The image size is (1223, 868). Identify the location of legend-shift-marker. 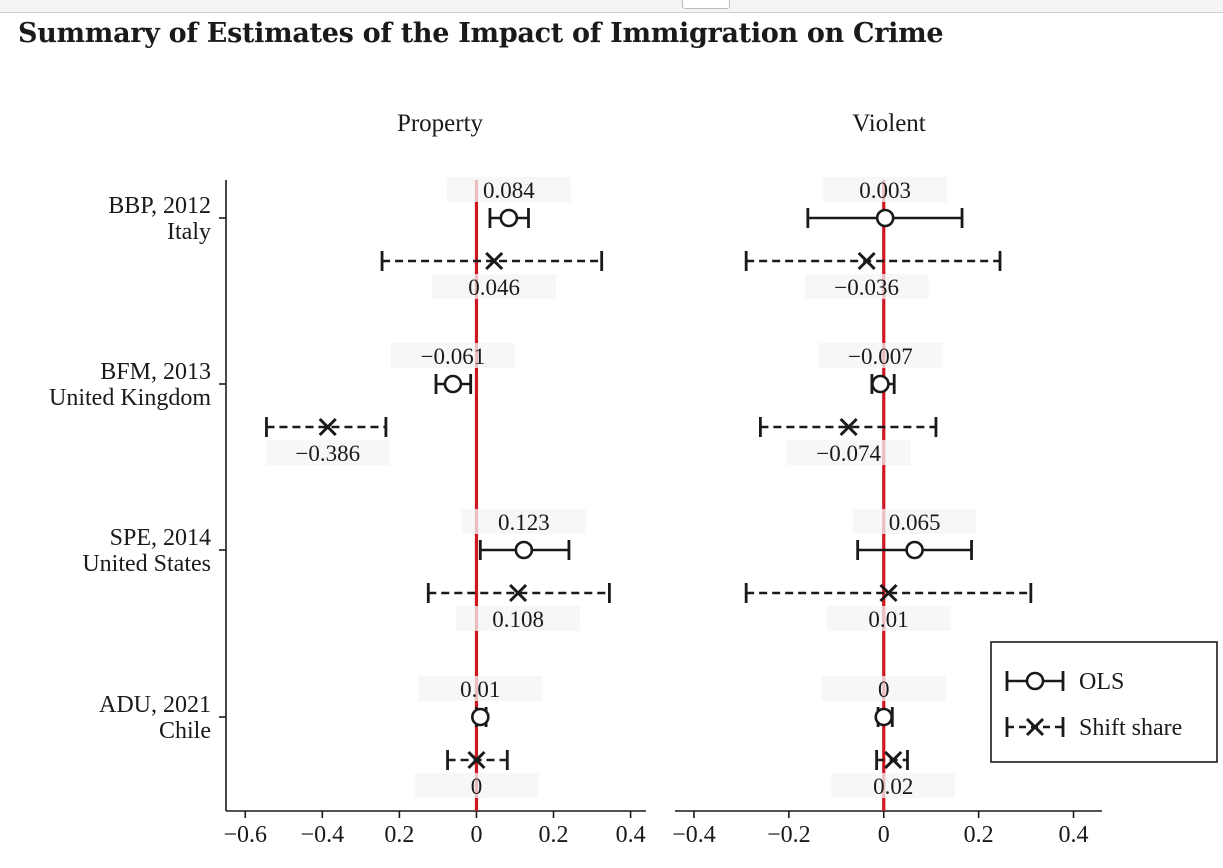
(1035, 727).